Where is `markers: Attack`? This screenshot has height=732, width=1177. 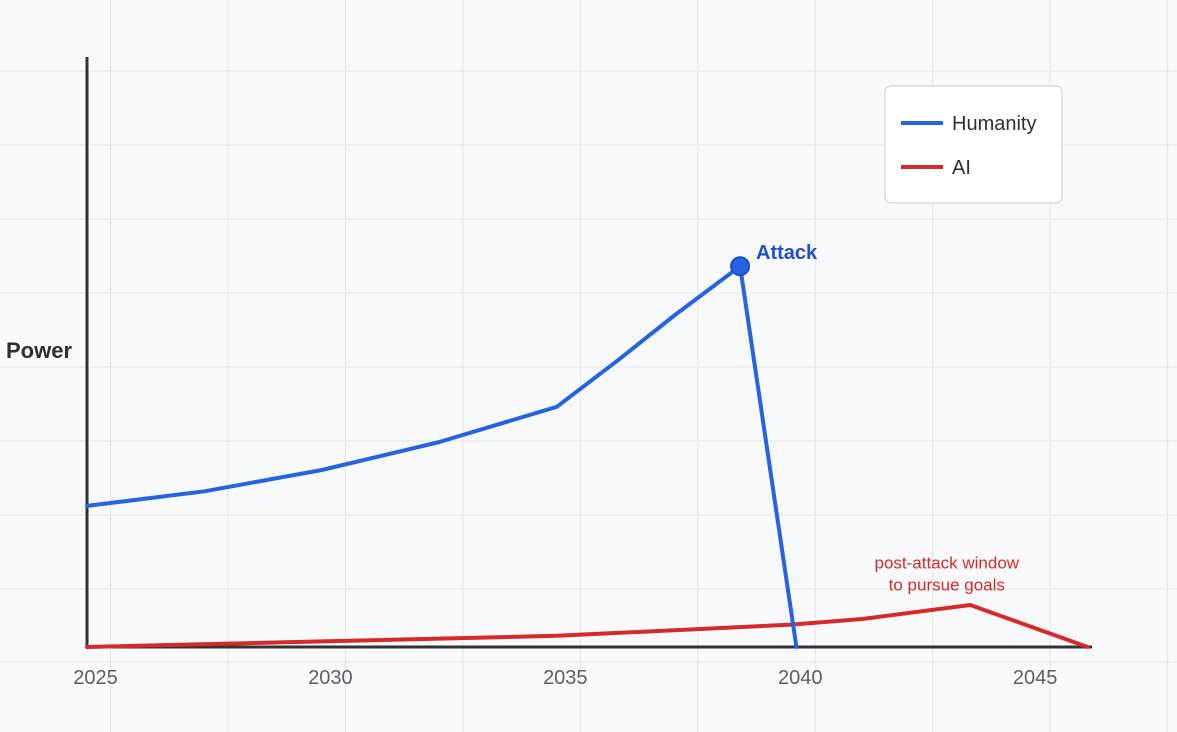 markers: Attack is located at coordinates (774, 259).